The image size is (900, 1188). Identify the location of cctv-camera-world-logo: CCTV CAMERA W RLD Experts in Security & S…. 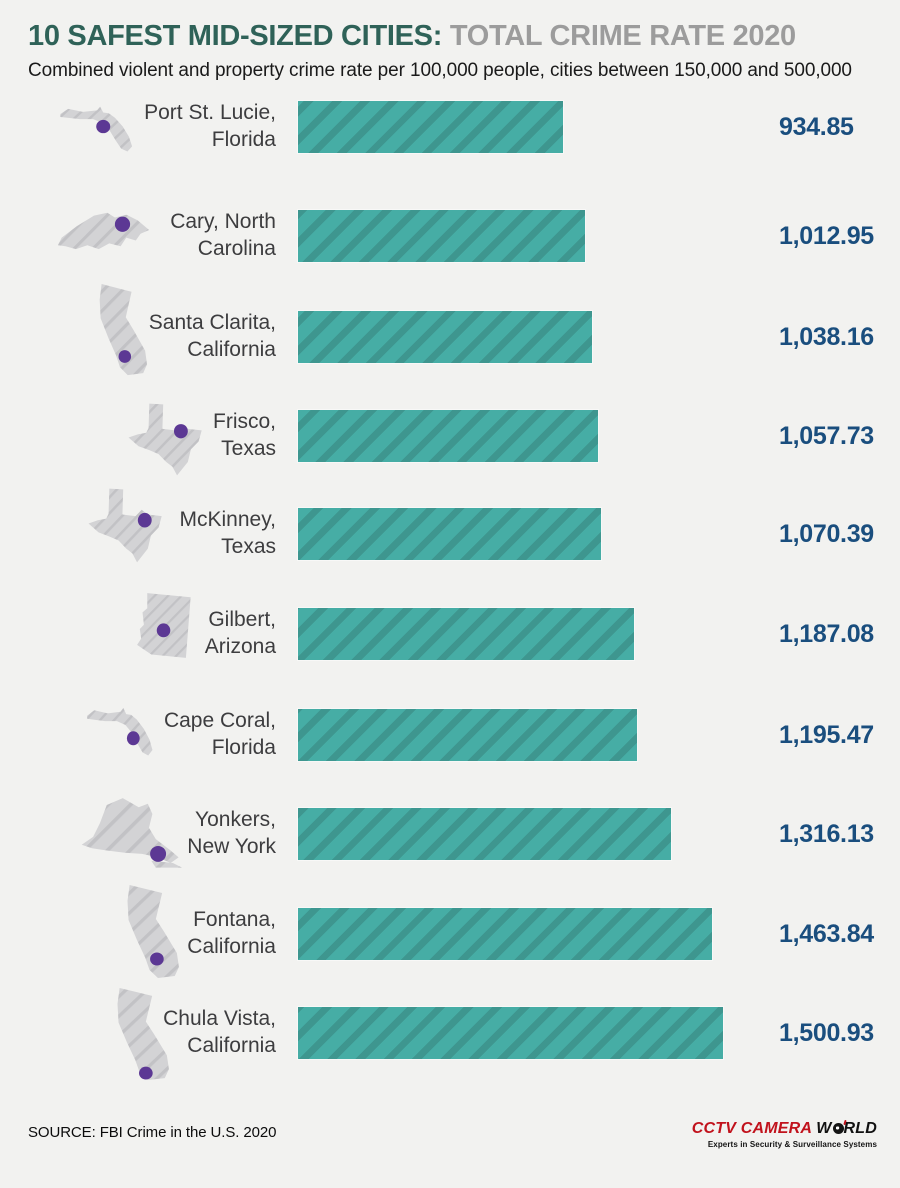
(784, 1134).